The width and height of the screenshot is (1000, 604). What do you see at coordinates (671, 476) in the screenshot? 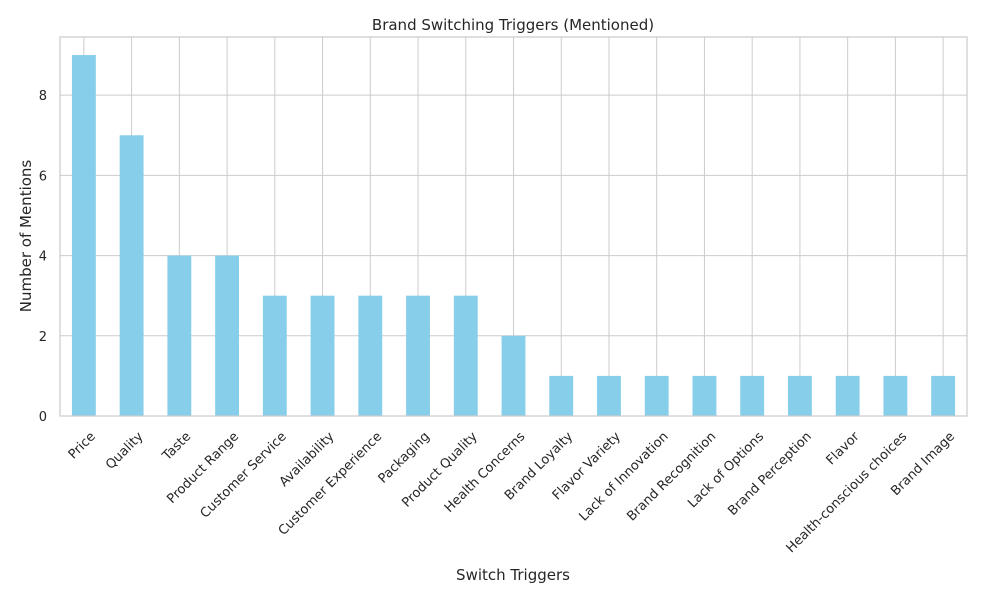
I see `x-tick-label: Brand Recognition` at bounding box center [671, 476].